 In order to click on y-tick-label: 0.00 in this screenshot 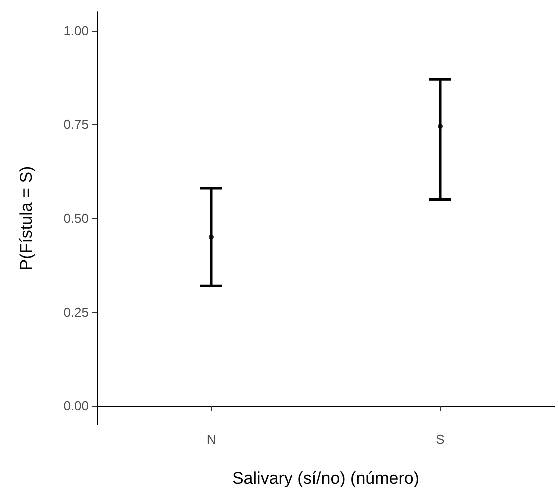, I will do `click(76, 406)`.